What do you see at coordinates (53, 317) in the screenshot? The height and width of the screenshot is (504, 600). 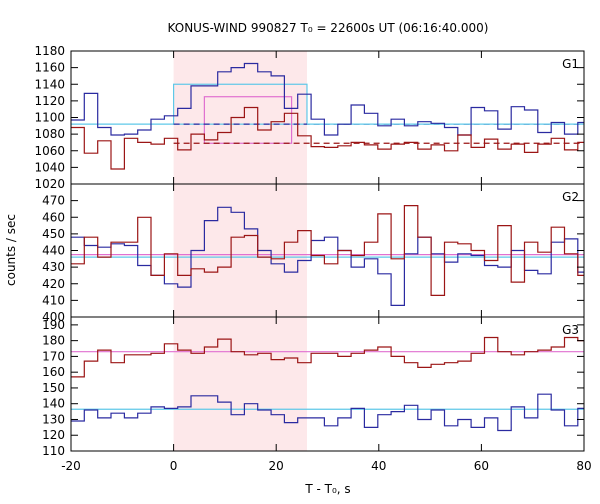 I see `panel-g2-ytick-label: 400` at bounding box center [53, 317].